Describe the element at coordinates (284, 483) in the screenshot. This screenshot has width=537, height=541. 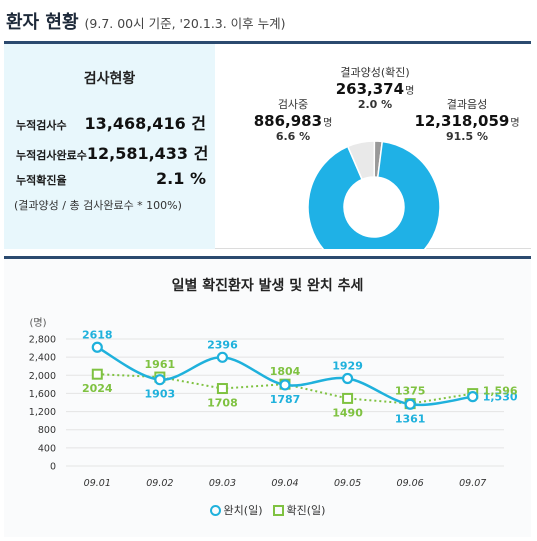
I see `x-tick-label: 09.04` at that location.